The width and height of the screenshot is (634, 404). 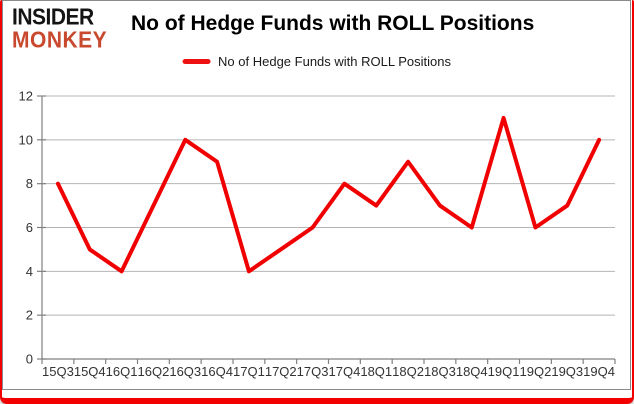 What do you see at coordinates (408, 371) in the screenshot?
I see `x-axis-label: 18Q2` at bounding box center [408, 371].